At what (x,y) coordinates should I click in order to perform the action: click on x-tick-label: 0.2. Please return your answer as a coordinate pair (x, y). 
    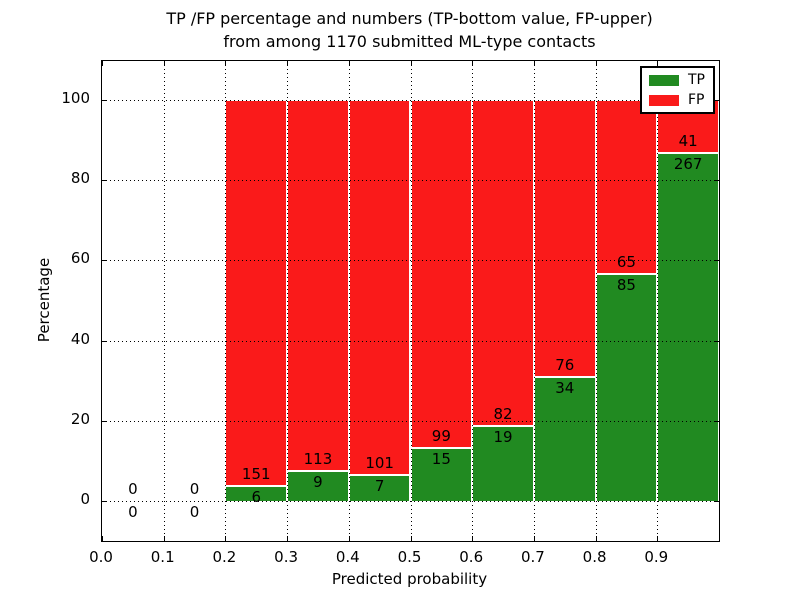
    Looking at the image, I should click on (224, 557).